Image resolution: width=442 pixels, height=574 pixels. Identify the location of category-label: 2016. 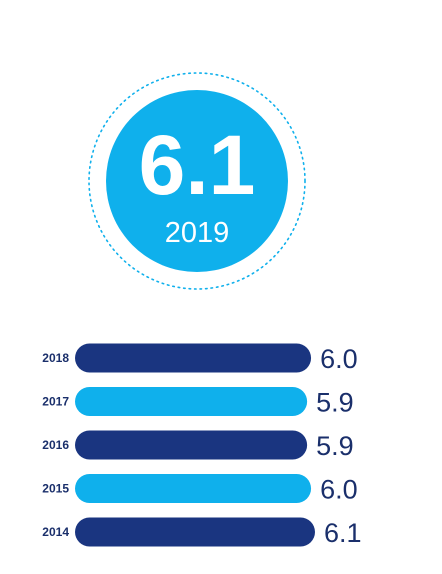
(55, 445).